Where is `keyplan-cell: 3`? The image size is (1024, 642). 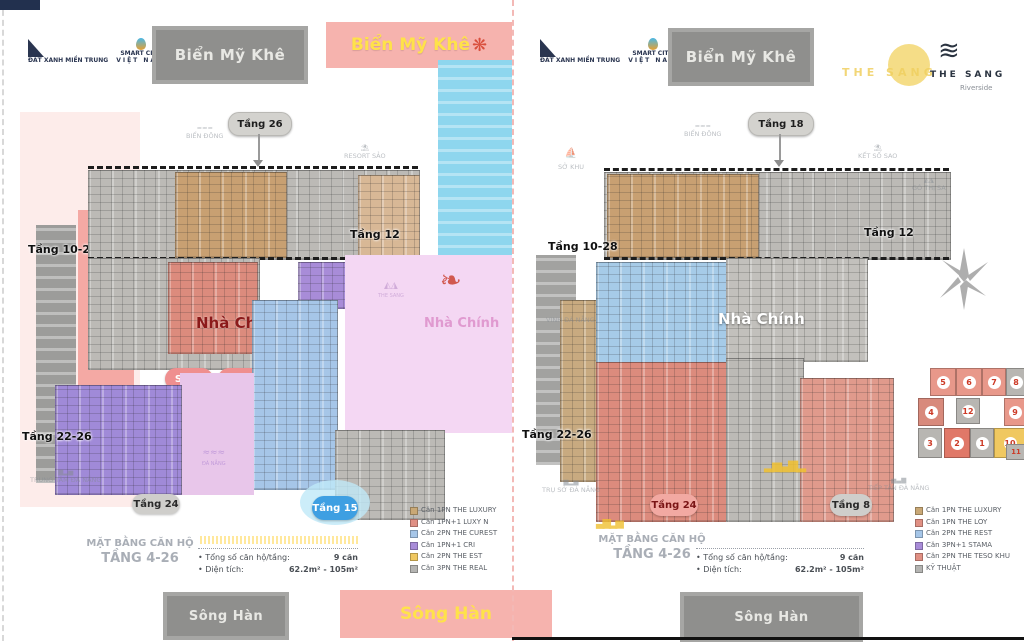
keyplan-cell: 3 is located at coordinates (930, 443).